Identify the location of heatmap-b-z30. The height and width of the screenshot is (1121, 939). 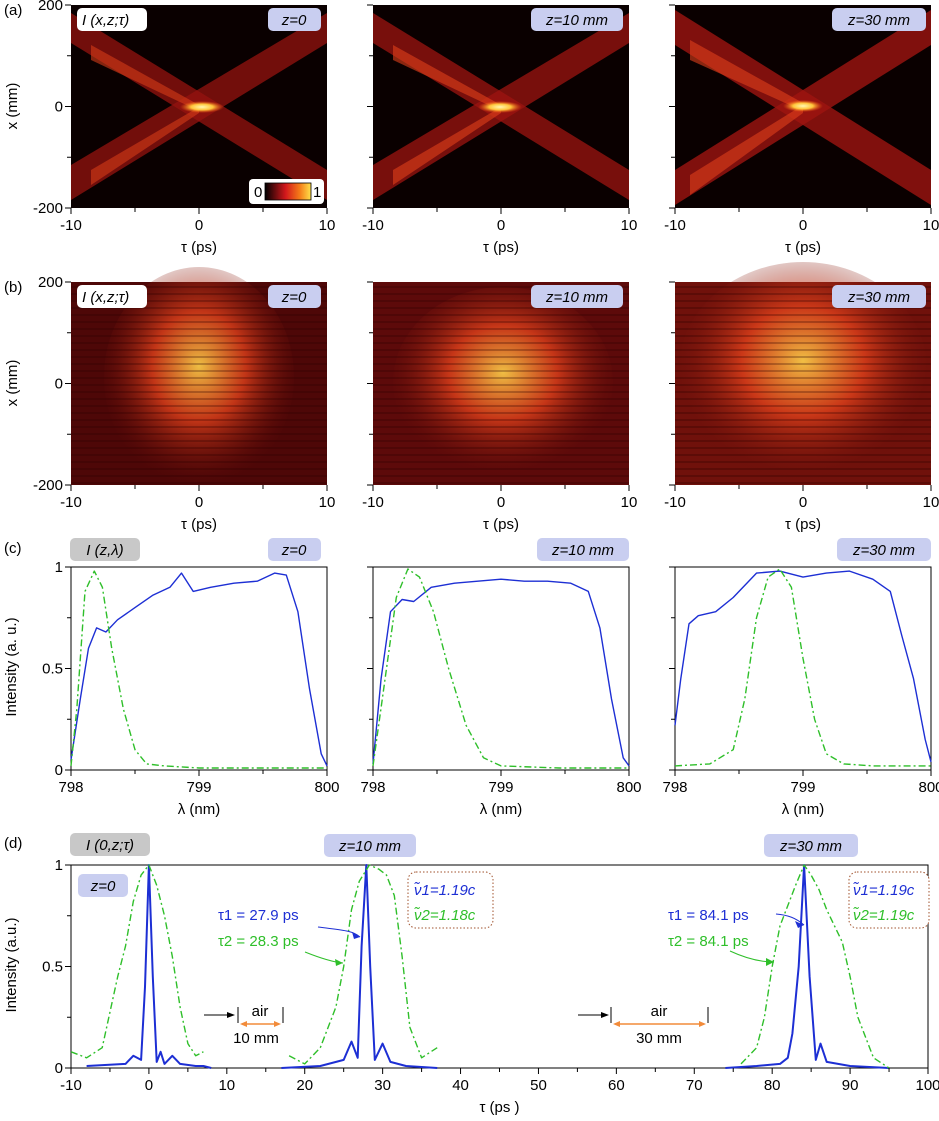
(803, 373).